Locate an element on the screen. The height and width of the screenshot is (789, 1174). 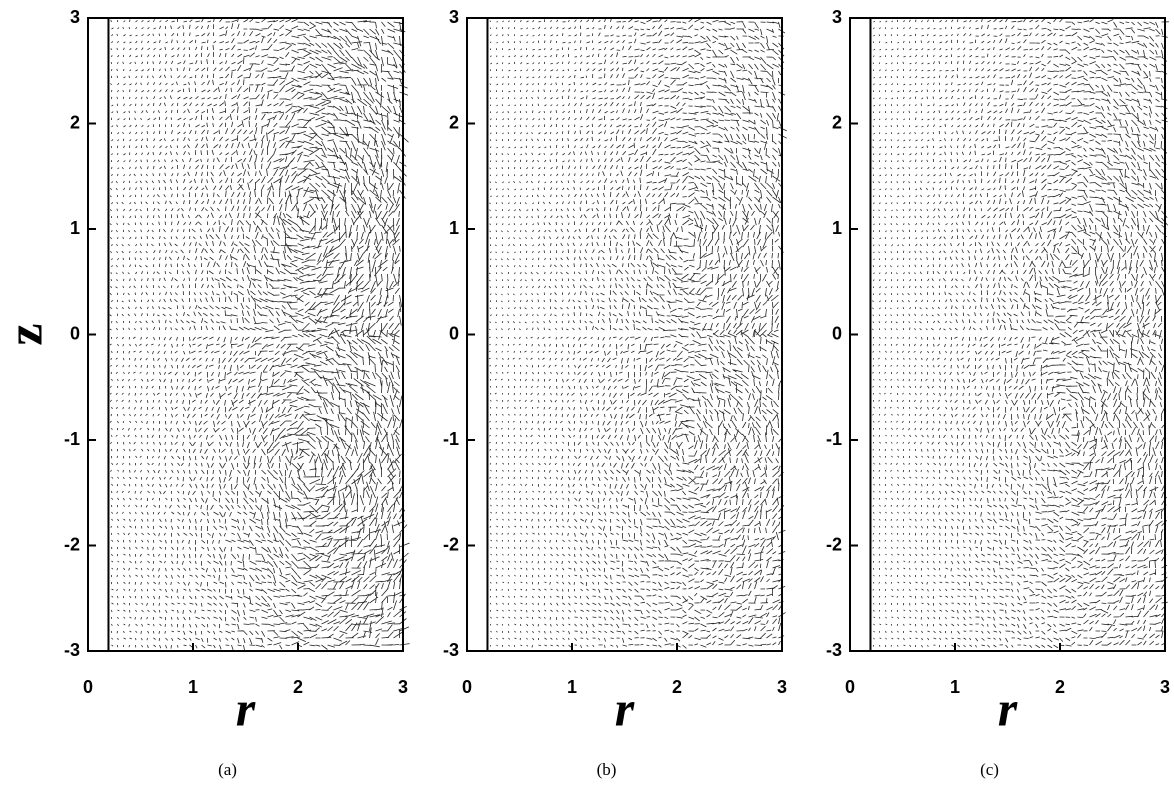
caption: (b) is located at coordinates (607, 769).